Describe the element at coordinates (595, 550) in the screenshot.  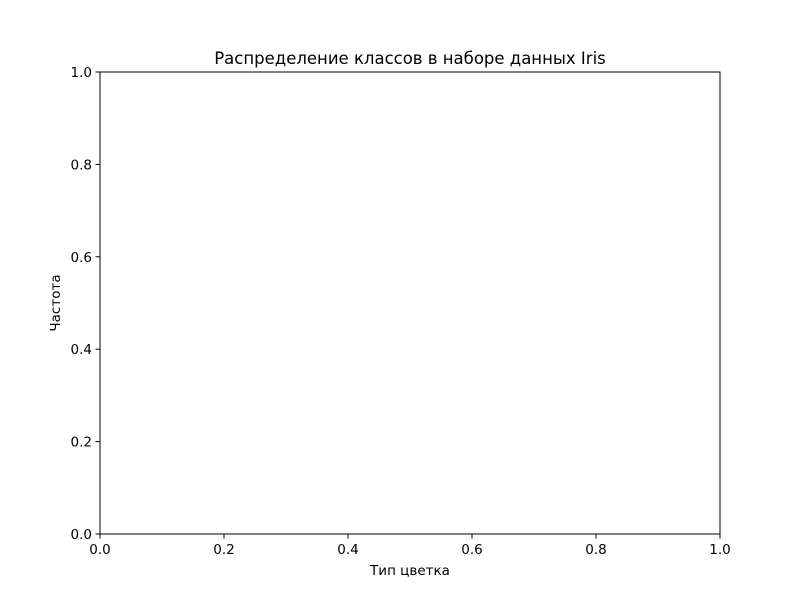
I see `x-tick-label: 0.8` at that location.